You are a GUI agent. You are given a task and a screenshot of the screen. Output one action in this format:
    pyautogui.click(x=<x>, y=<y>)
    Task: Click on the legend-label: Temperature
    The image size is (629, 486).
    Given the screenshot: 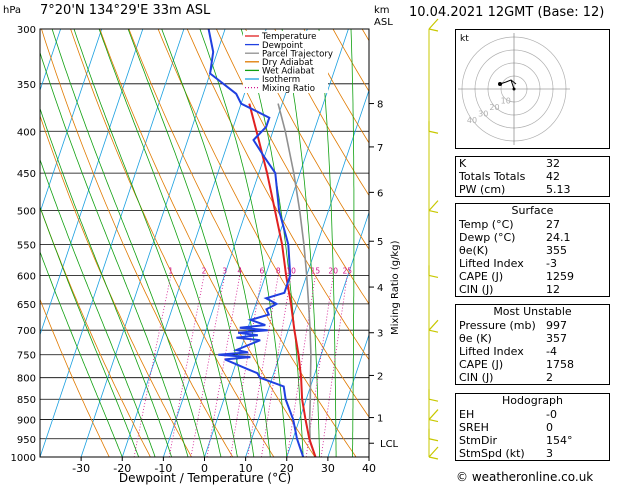 What is the action you would take?
    pyautogui.click(x=288, y=37)
    